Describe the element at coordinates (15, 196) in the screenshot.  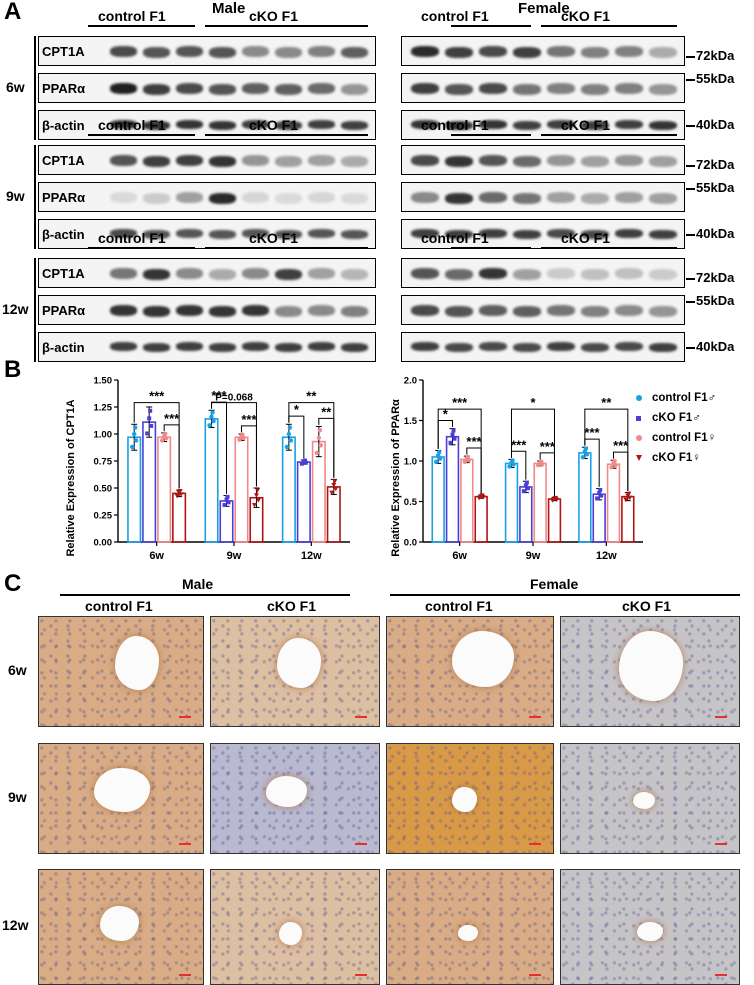
I see `timepoint-label: 9w` at that location.